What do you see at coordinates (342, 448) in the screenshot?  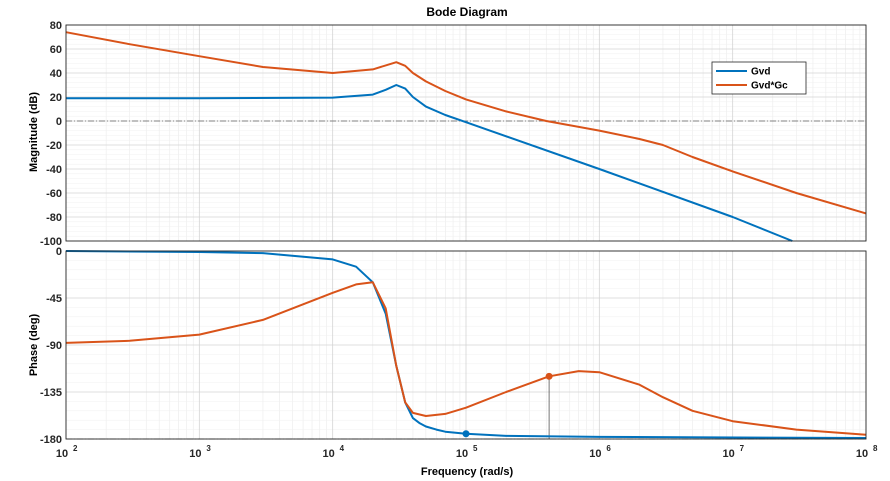 I see `x-tick-exponent: 4` at bounding box center [342, 448].